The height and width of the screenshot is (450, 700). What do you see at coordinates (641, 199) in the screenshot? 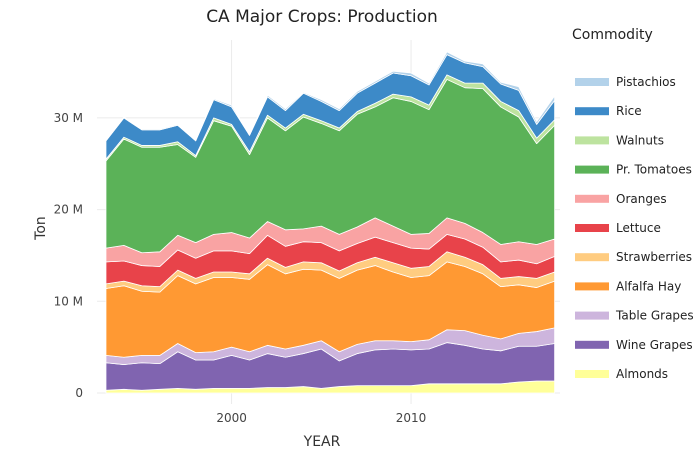
I see `legend-label: Oranges` at bounding box center [641, 199].